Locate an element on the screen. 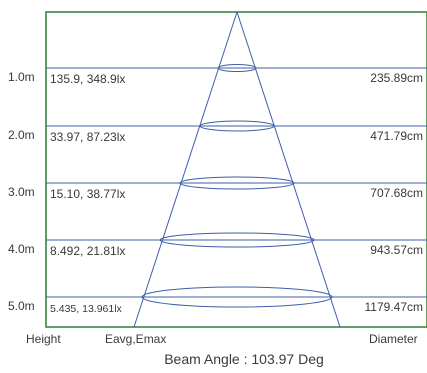 This screenshot has width=427, height=373. eavg-emax-column-label: Eavg,Emax is located at coordinates (135, 339).